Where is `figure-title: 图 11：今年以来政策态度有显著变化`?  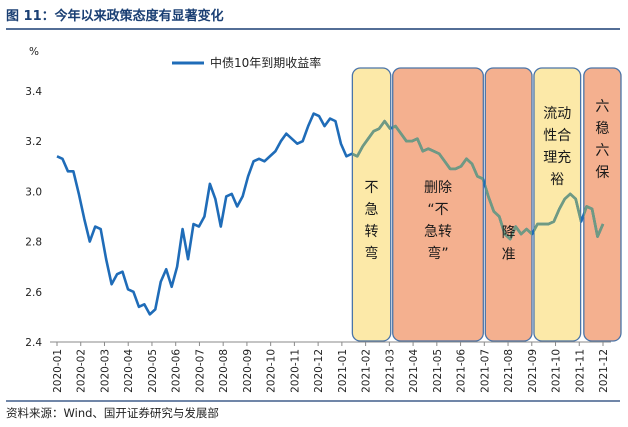
figure-title: 图 11：今年以来政策态度有显著变化 is located at coordinates (115, 16).